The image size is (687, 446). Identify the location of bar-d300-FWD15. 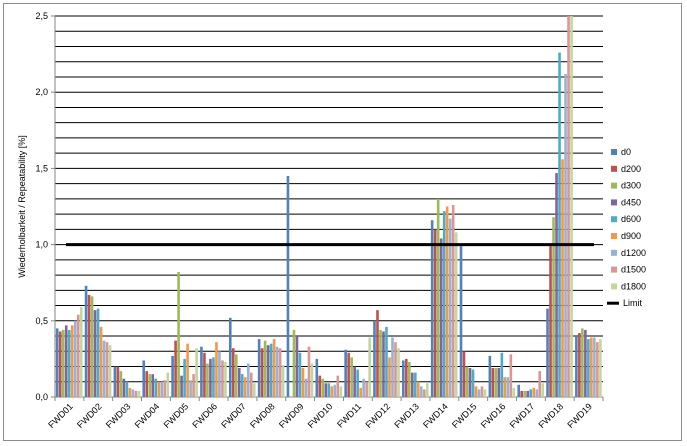
(467, 381).